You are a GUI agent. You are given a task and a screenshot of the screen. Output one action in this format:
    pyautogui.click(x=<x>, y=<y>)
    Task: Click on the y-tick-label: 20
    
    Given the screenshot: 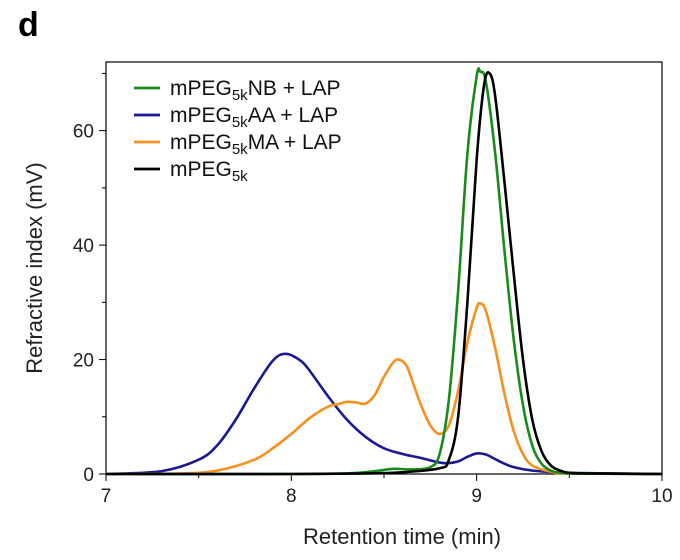 What is the action you would take?
    pyautogui.click(x=83, y=361)
    